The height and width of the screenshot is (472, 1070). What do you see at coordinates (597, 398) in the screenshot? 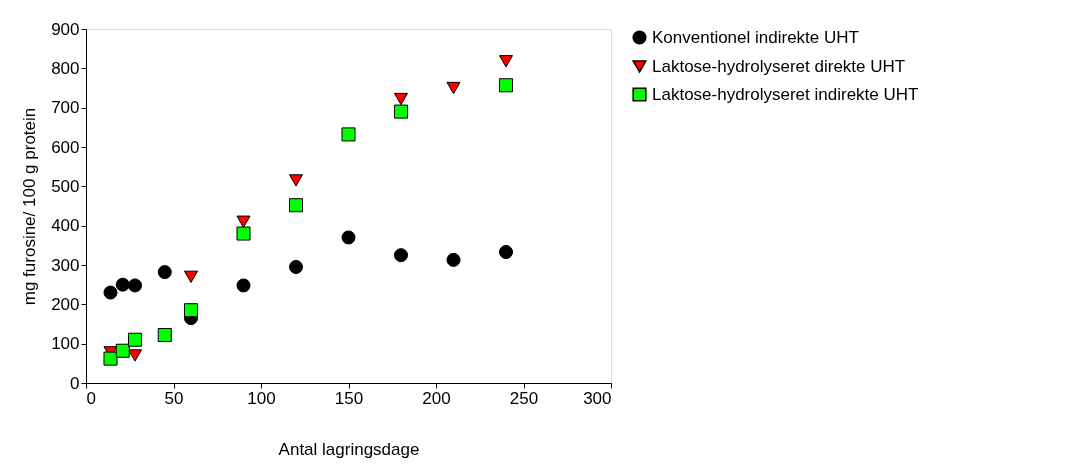
I see `x-tick-label: 300` at bounding box center [597, 398].